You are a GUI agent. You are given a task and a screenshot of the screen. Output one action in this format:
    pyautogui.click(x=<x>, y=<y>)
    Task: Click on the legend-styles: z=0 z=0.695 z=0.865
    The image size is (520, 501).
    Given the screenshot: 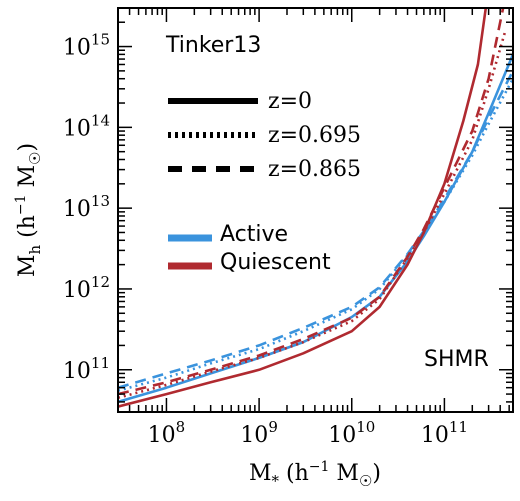 What is the action you would take?
    pyautogui.click(x=264, y=135)
    